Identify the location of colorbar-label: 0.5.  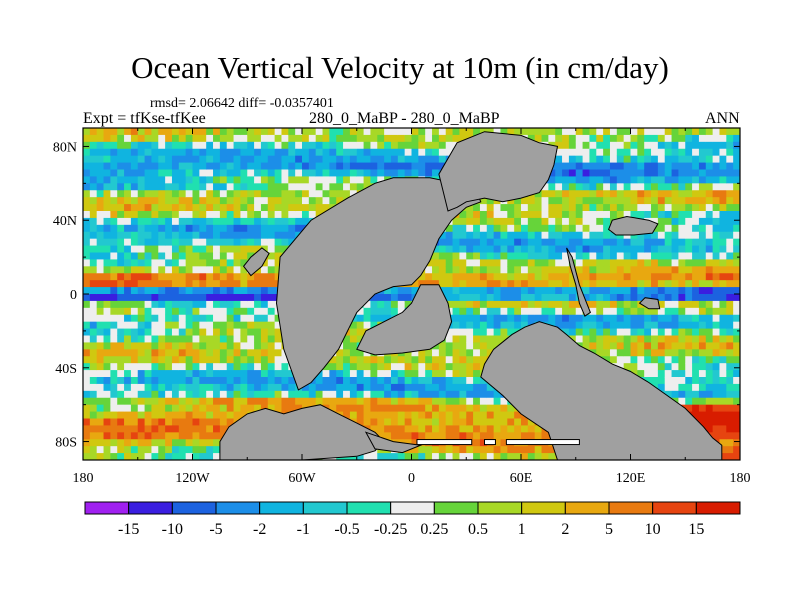
(478, 529).